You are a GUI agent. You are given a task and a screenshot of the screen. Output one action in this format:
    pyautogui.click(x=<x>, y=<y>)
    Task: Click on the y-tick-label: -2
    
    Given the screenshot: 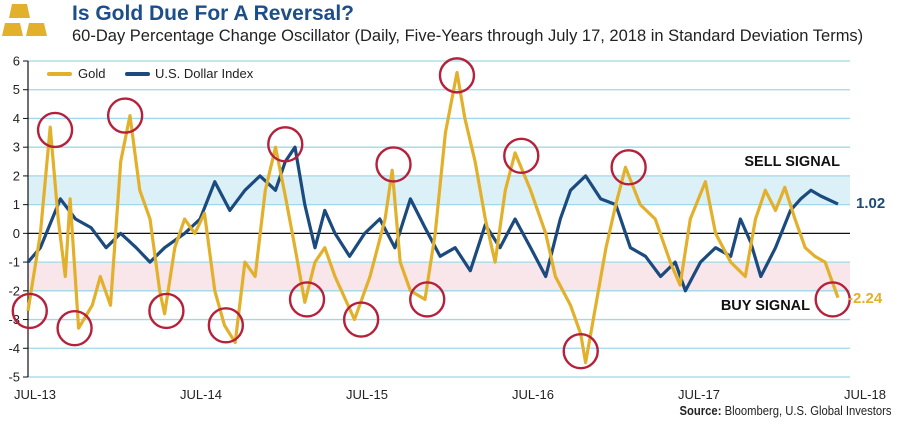 What is the action you would take?
    pyautogui.click(x=14, y=290)
    